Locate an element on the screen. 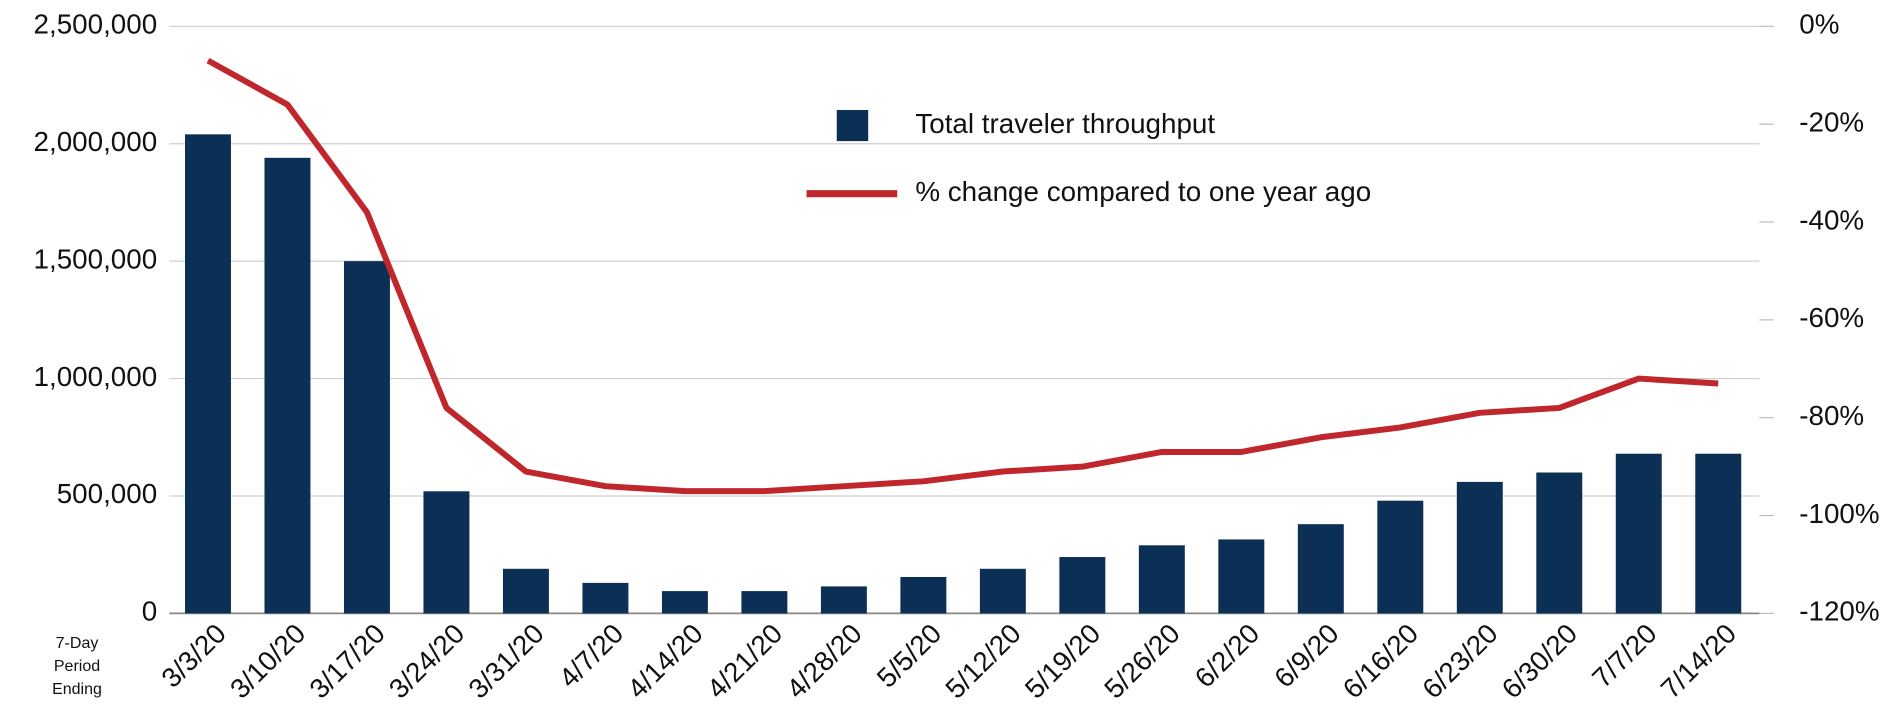 This screenshot has height=727, width=1896. y-tick-label: 1,500,000 is located at coordinates (96, 259).